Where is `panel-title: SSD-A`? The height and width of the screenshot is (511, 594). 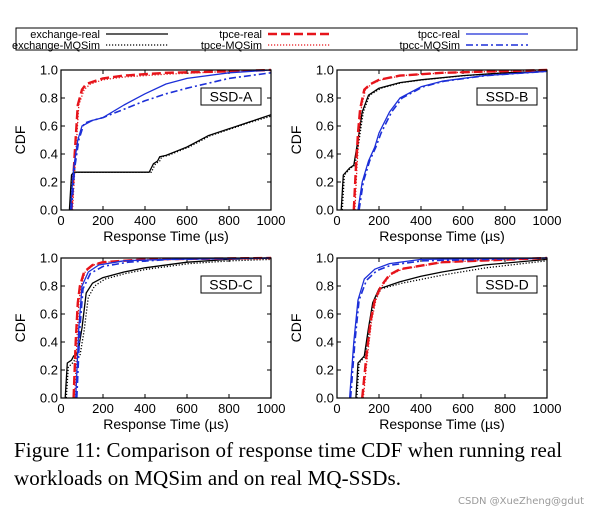 panel-title: SSD-A is located at coordinates (231, 97).